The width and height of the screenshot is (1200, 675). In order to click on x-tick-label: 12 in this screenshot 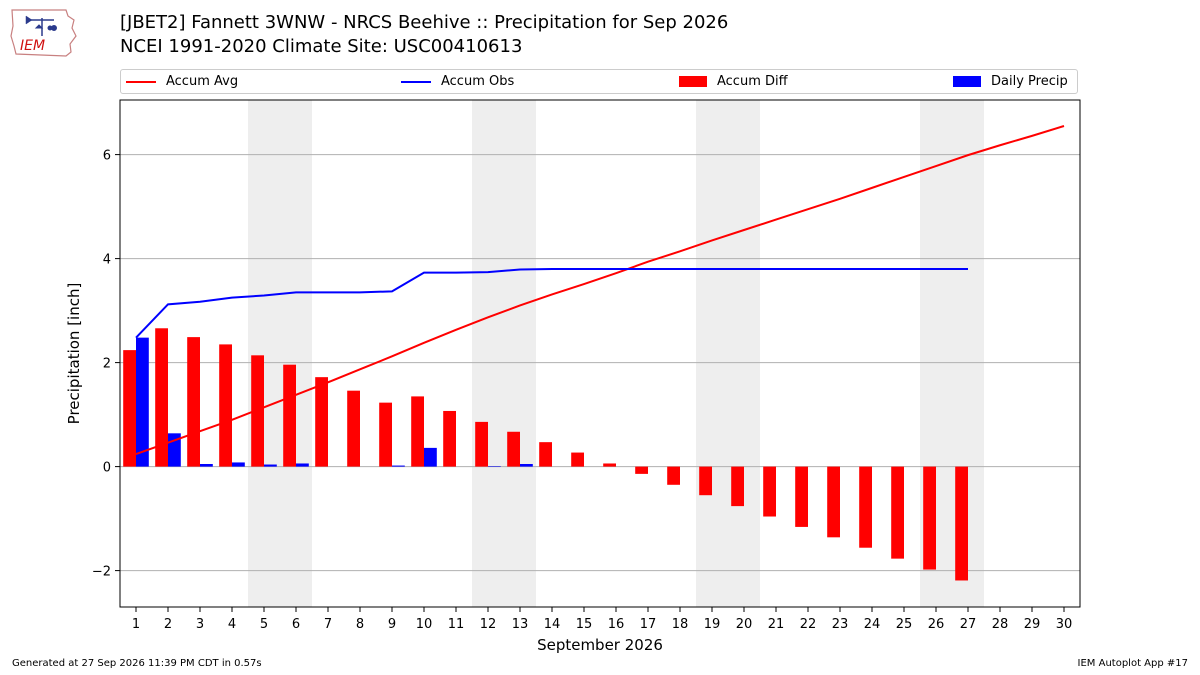, I will do `click(488, 624)`.